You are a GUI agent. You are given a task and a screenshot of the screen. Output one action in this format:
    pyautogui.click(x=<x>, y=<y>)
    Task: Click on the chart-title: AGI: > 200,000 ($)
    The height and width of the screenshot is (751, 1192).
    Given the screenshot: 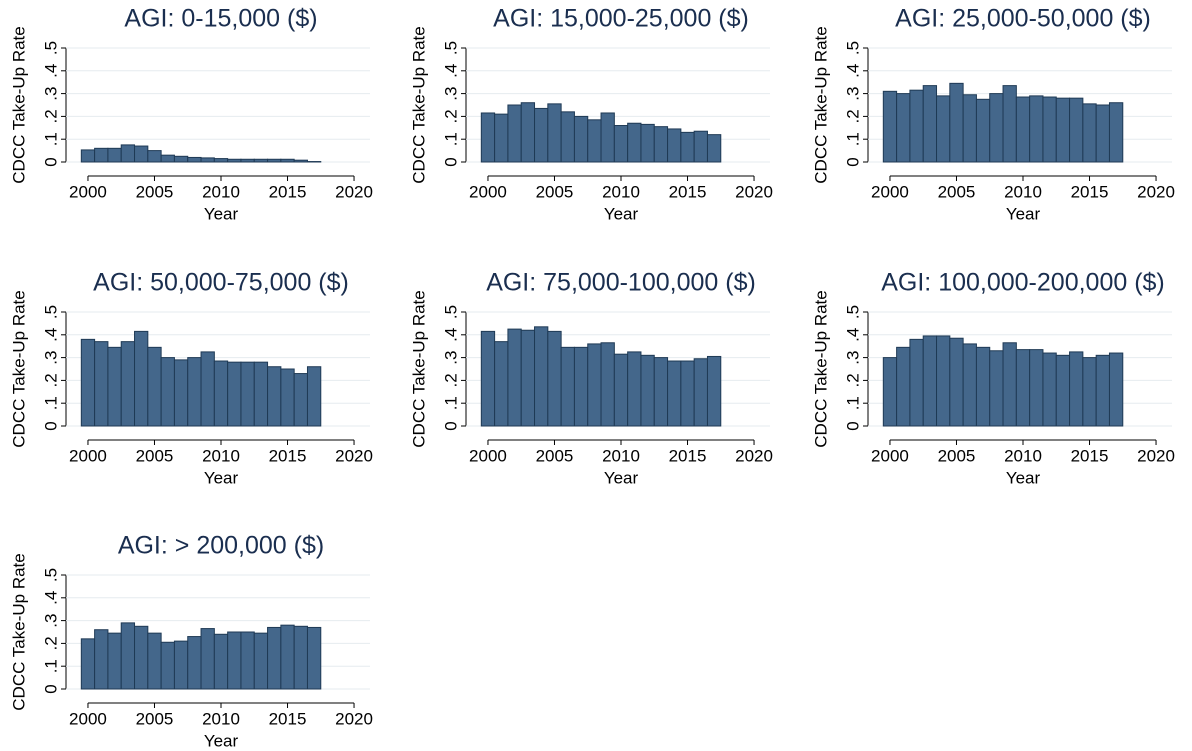 What is the action you would take?
    pyautogui.click(x=221, y=546)
    